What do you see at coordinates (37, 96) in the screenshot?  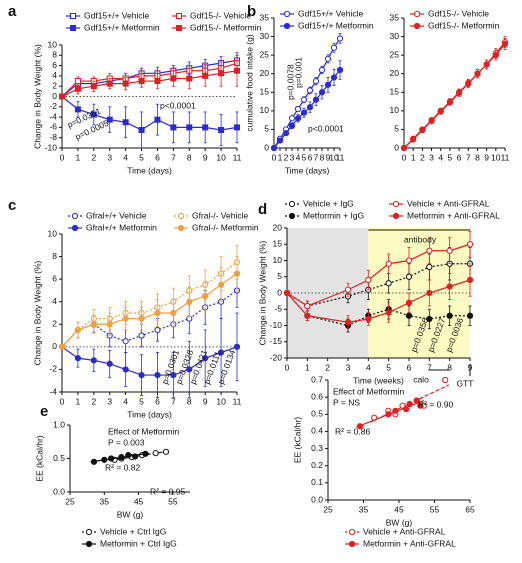 I see `y-axis-label: Change in Body Weight (%)` at bounding box center [37, 96].